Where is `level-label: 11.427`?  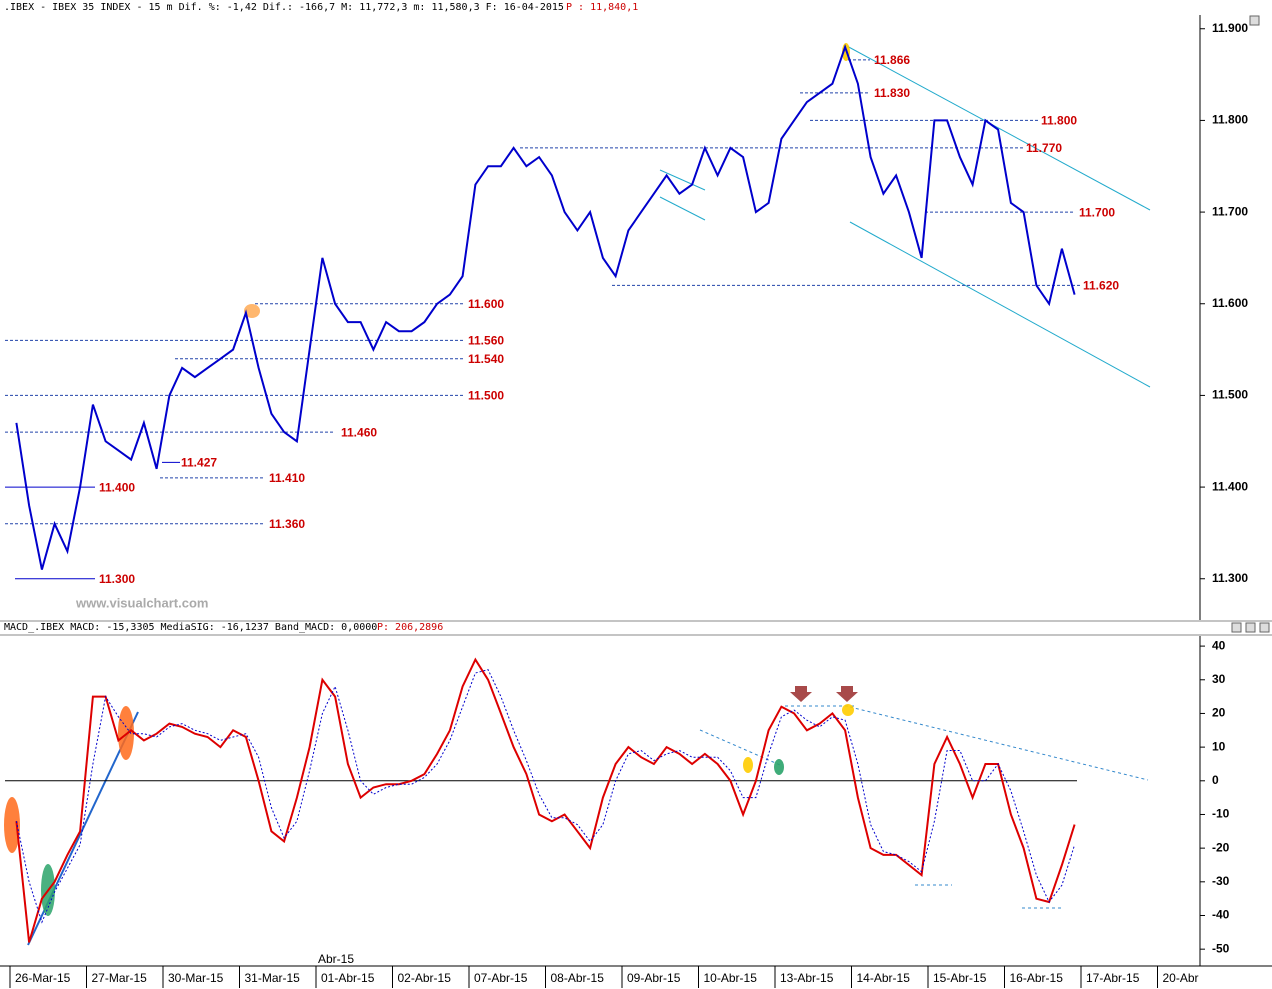
level-label: 11.427 is located at coordinates (199, 463).